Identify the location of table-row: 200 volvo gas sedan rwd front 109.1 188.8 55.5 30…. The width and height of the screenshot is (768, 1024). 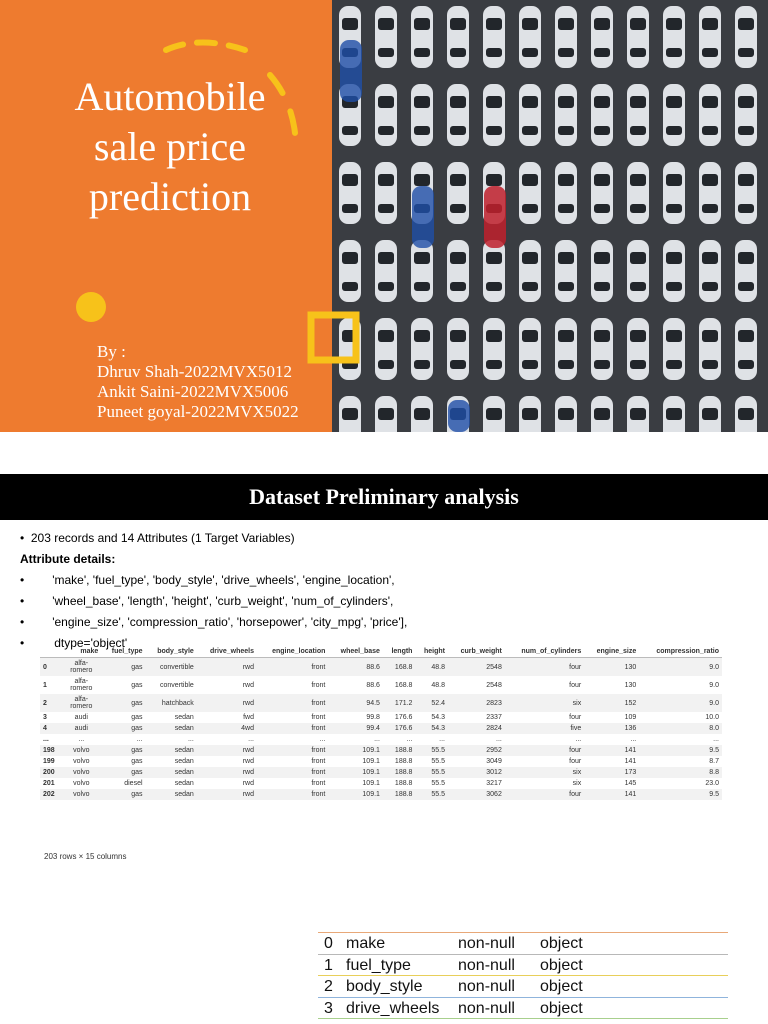
(381, 772).